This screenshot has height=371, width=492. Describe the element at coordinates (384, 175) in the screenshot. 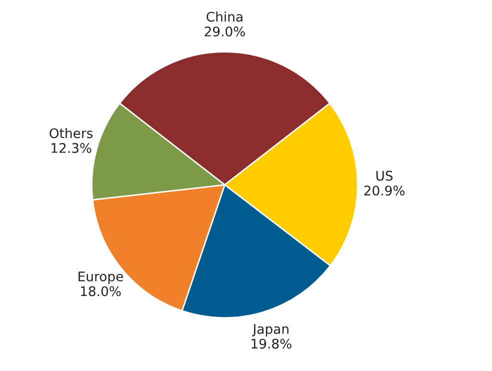

I see `slice-label: US` at that location.